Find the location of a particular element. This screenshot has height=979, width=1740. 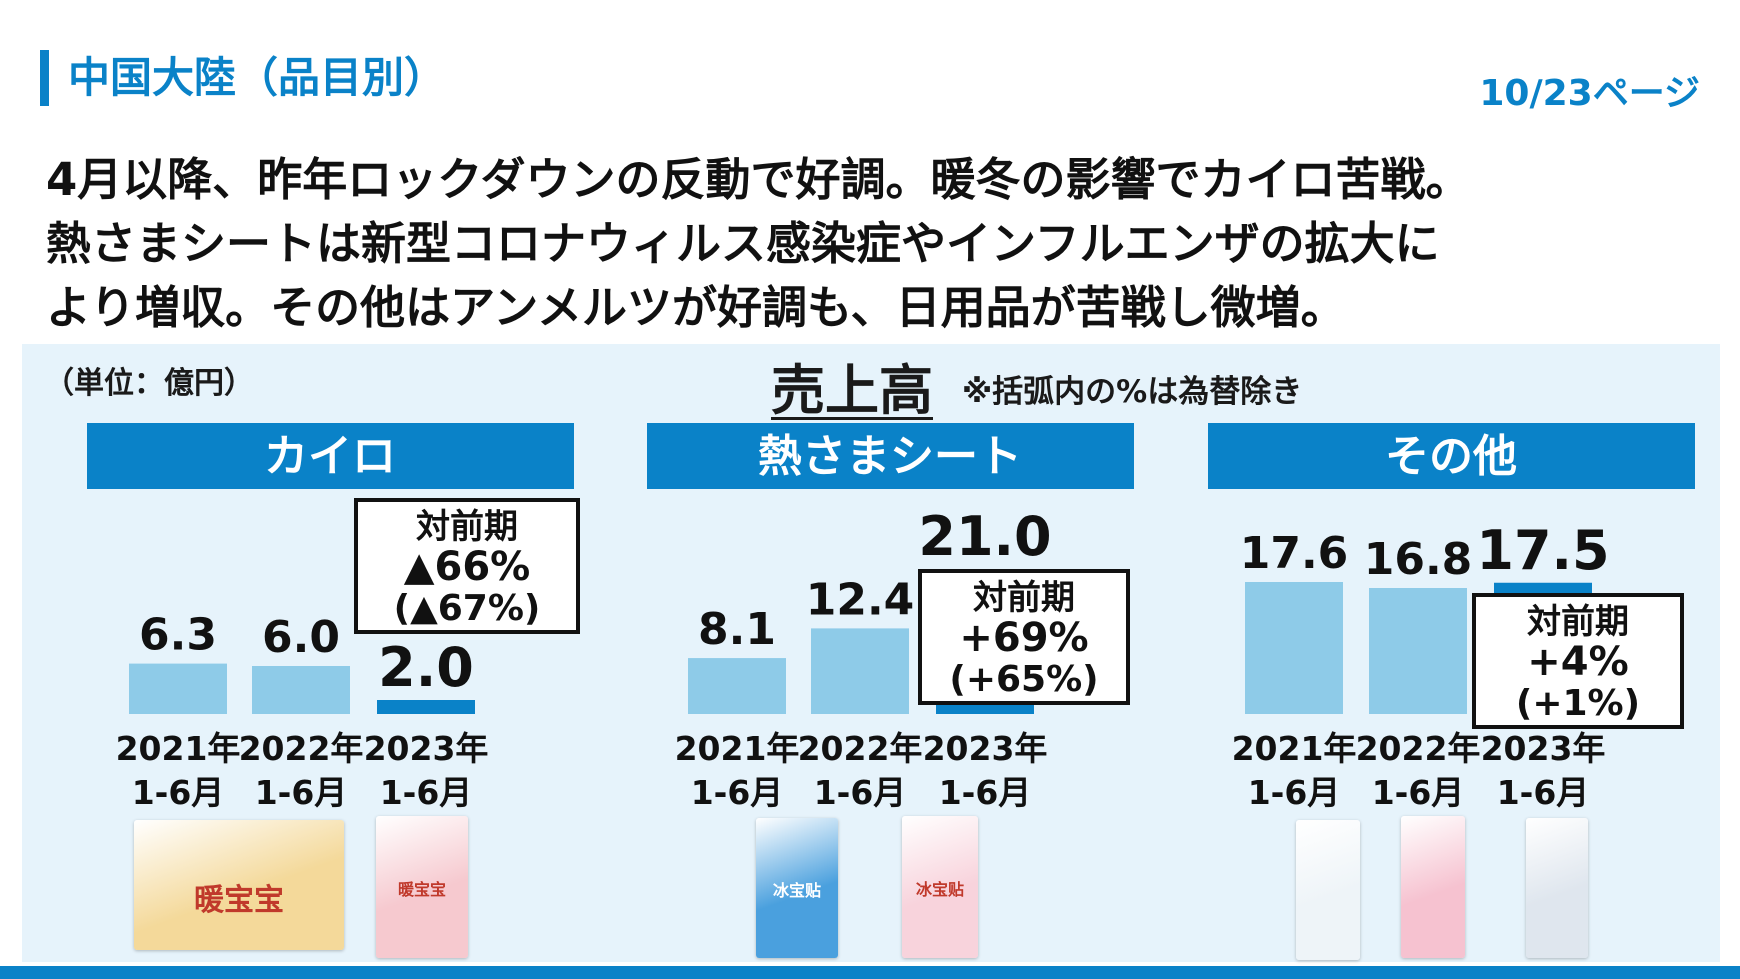

chart-title: カイロ is located at coordinates (330, 456).